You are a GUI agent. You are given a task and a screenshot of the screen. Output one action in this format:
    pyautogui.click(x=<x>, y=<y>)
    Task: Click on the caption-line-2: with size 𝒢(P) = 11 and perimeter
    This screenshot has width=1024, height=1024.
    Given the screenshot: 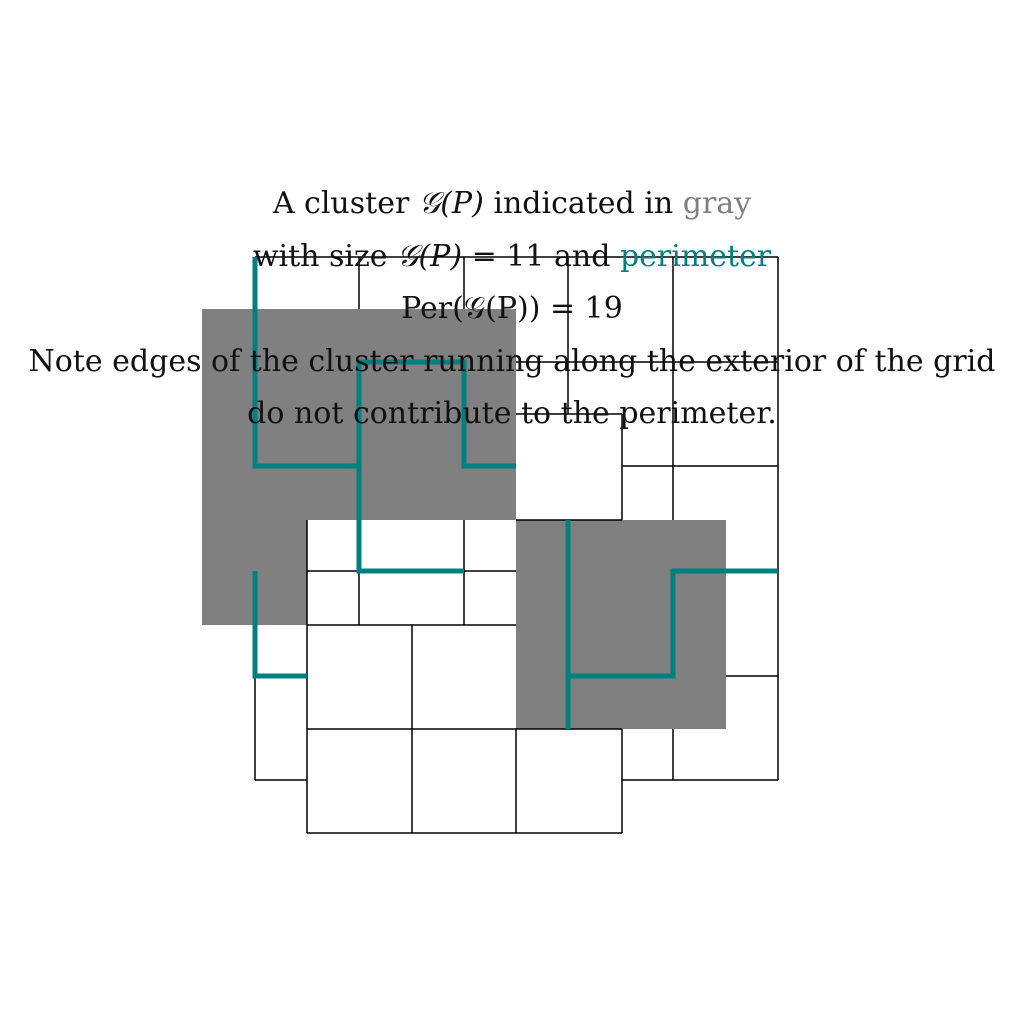 What is the action you would take?
    pyautogui.click(x=512, y=257)
    